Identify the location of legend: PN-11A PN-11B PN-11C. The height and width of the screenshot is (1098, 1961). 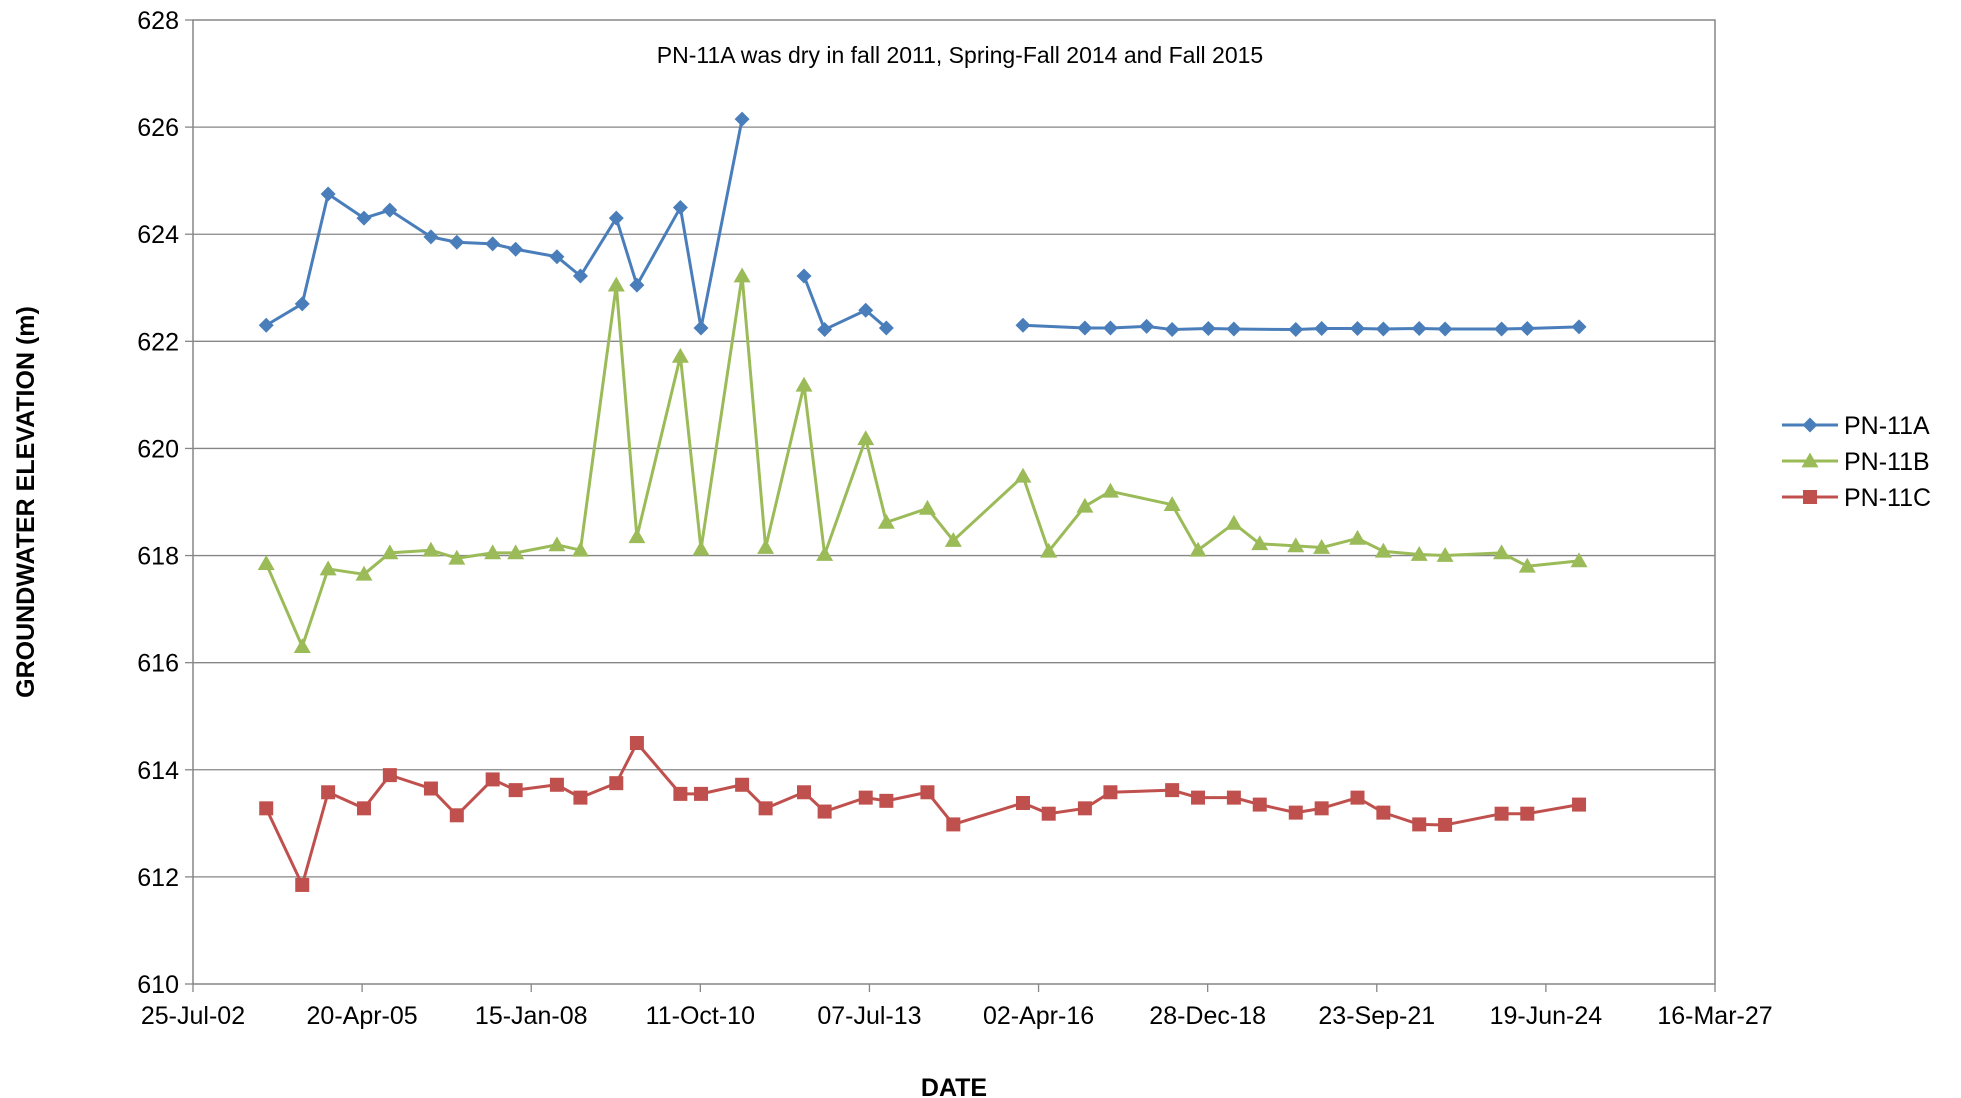
(1856, 462).